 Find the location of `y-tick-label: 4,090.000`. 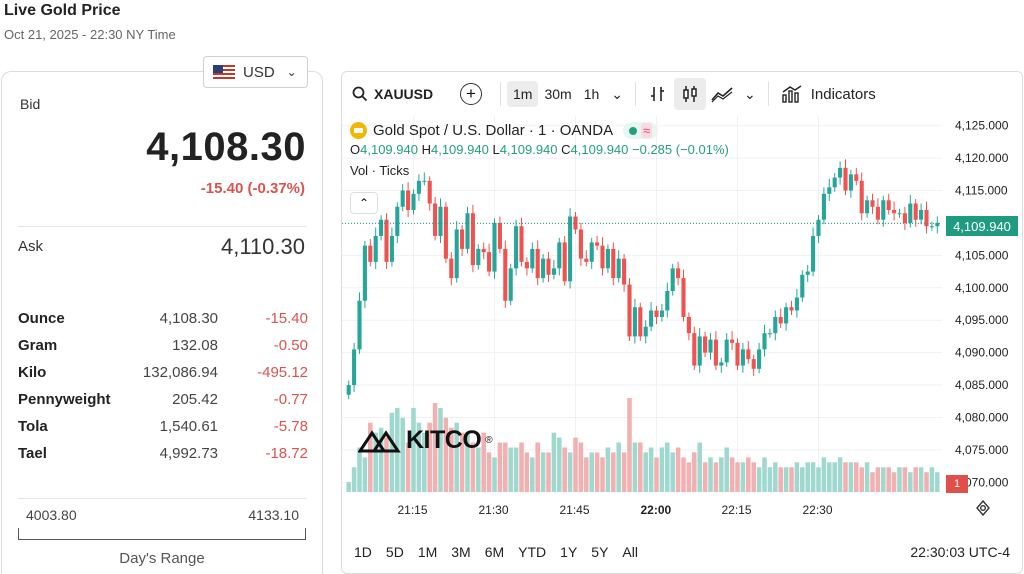

y-tick-label: 4,090.000 is located at coordinates (982, 353).